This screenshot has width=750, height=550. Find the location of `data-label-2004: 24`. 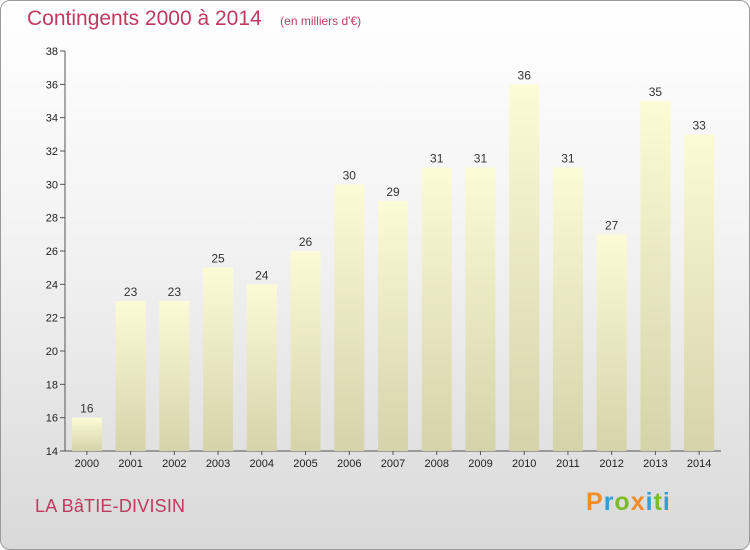

data-label-2004: 24 is located at coordinates (262, 275).